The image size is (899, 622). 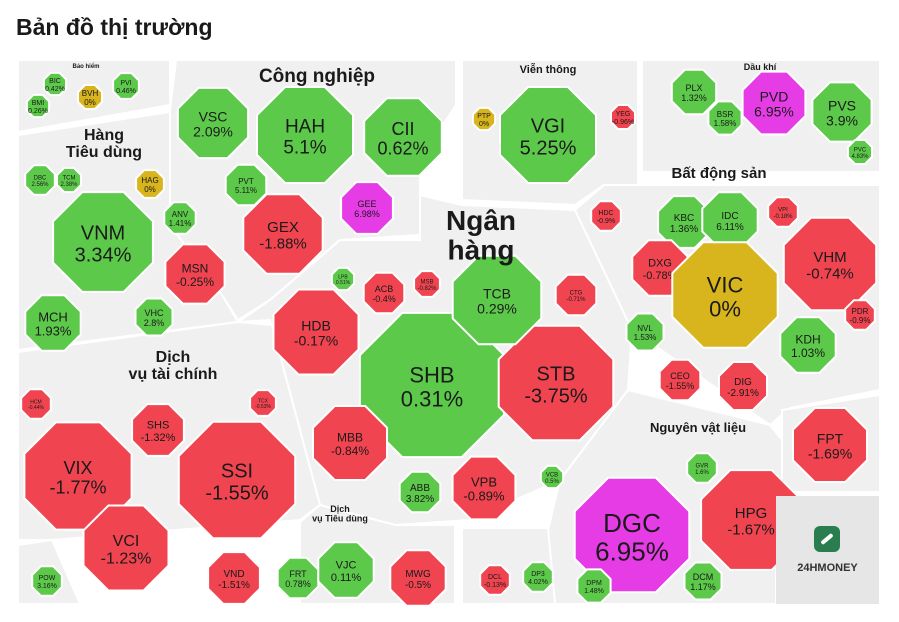 I want to click on stock-change-hcm: -0.44%, so click(x=36, y=408).